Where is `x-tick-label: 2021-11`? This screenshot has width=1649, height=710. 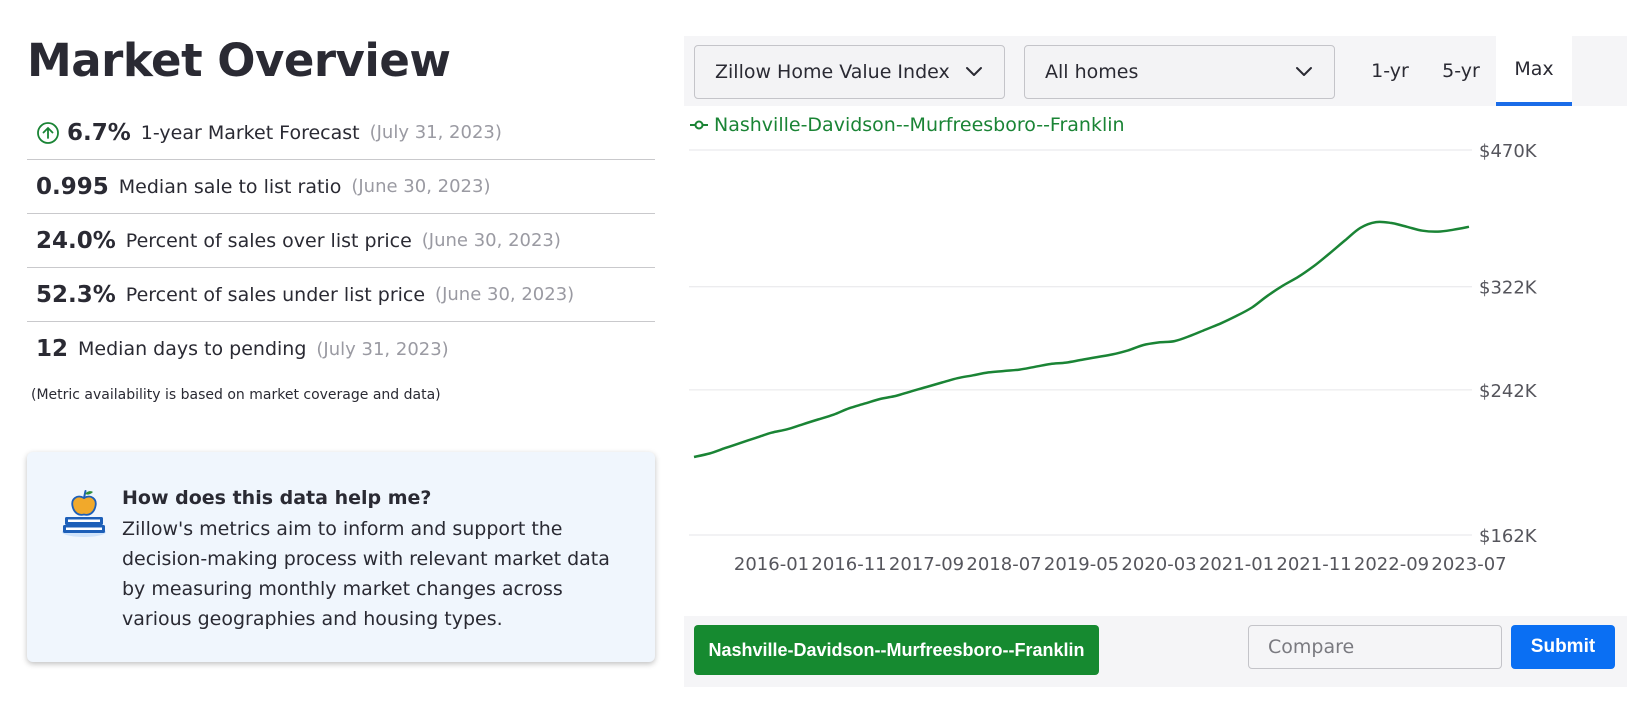 x-tick-label: 2021-11 is located at coordinates (1313, 564).